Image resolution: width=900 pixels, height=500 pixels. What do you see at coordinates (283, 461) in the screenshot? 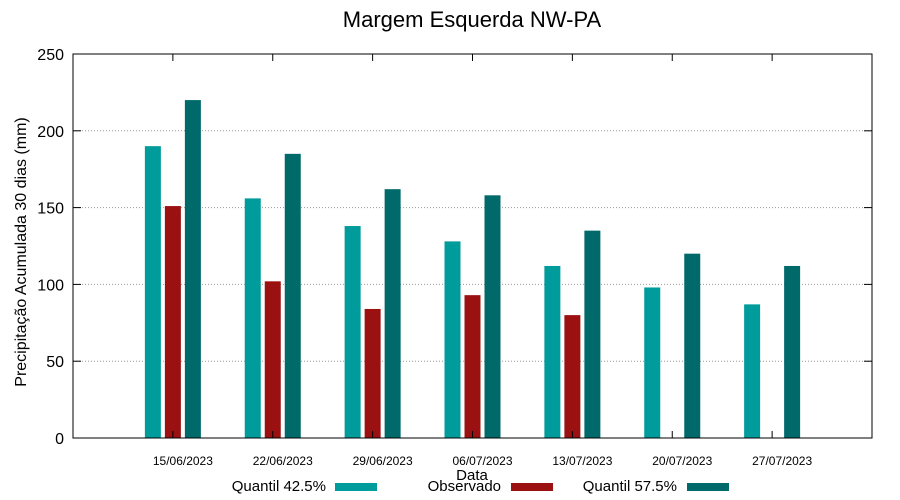
I see `x-tick-label: 22/06/2023` at bounding box center [283, 461].